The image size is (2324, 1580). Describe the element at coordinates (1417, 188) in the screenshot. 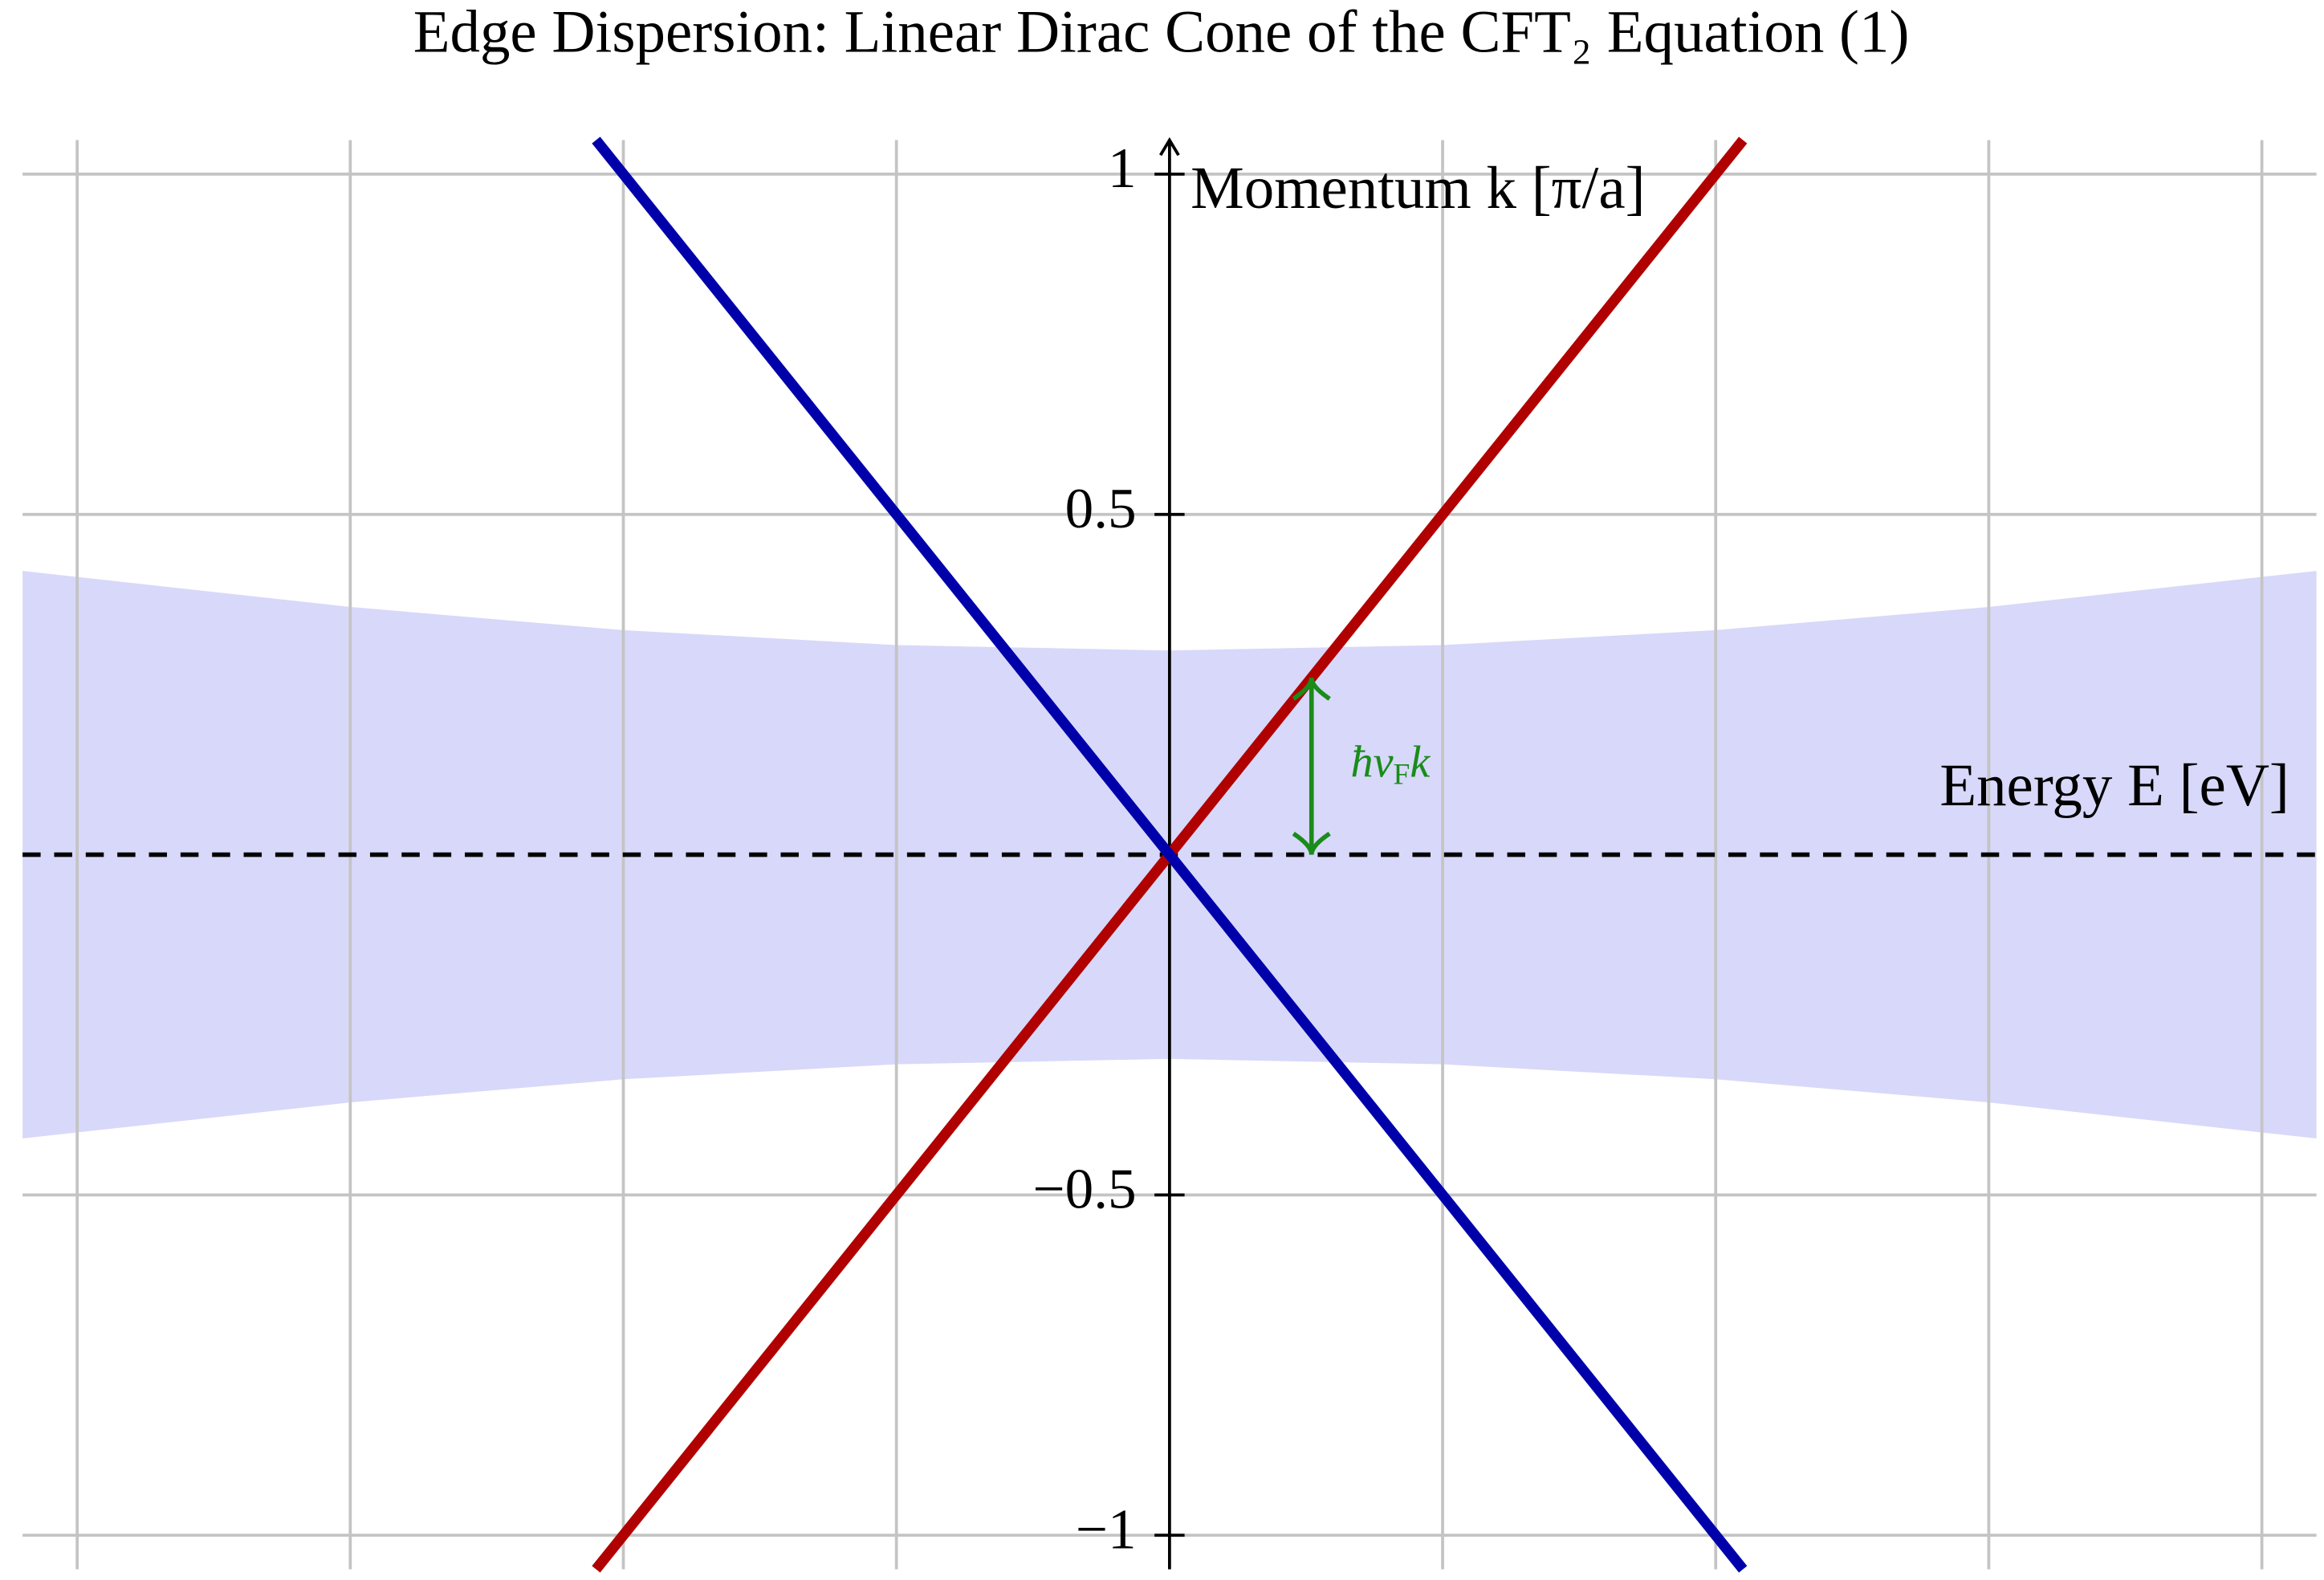

I see `y-axis-label: Momentum k [π/a]` at that location.